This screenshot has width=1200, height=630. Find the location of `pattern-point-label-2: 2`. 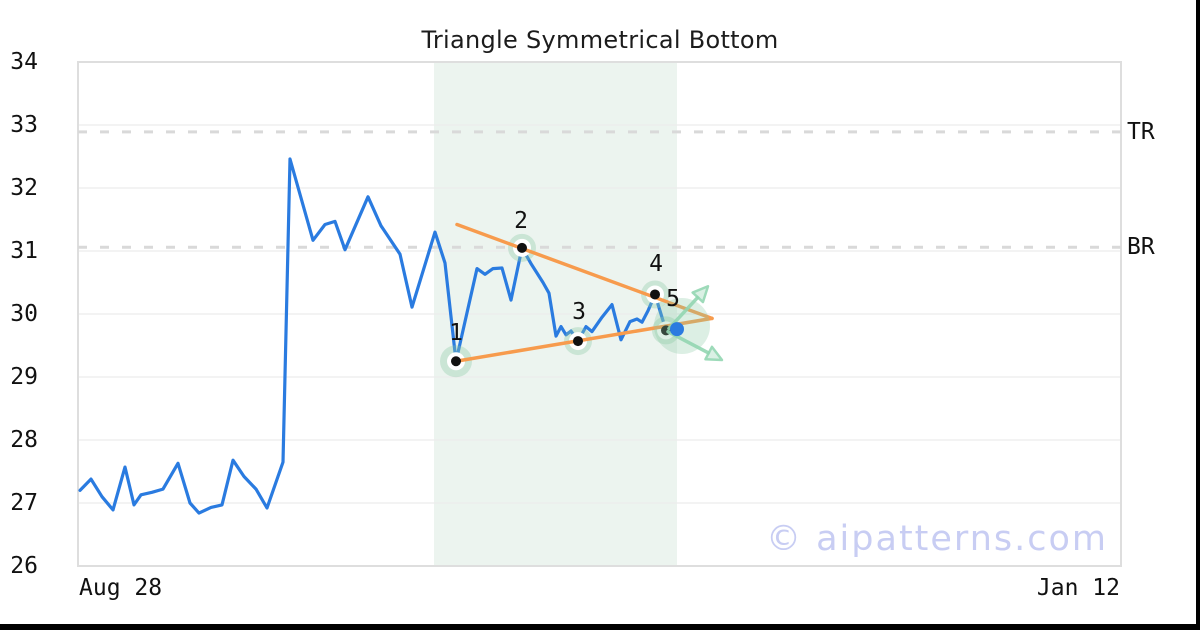

pattern-point-label-2: 2 is located at coordinates (521, 220).